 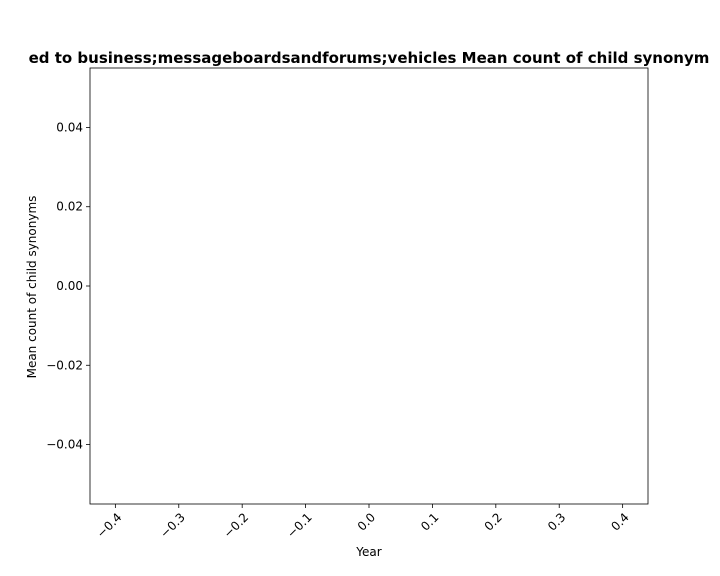 I want to click on x-tick-label: 0.0, so click(x=366, y=521).